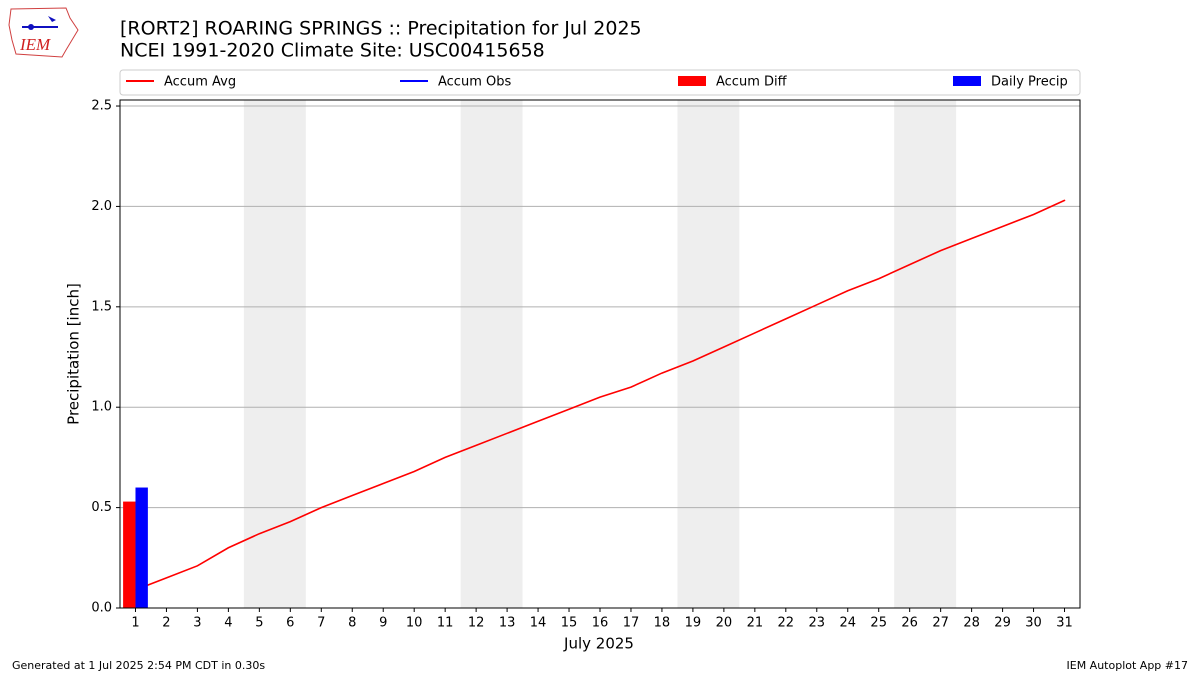 Image resolution: width=1200 pixels, height=675 pixels. I want to click on x-tick-label: 22, so click(786, 623).